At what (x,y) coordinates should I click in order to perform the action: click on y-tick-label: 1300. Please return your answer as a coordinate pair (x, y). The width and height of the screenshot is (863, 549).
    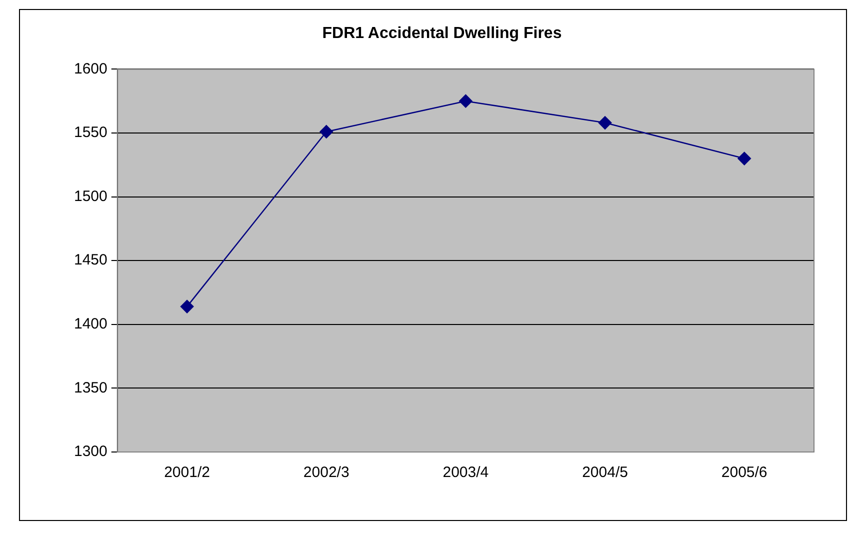
    Looking at the image, I should click on (91, 451).